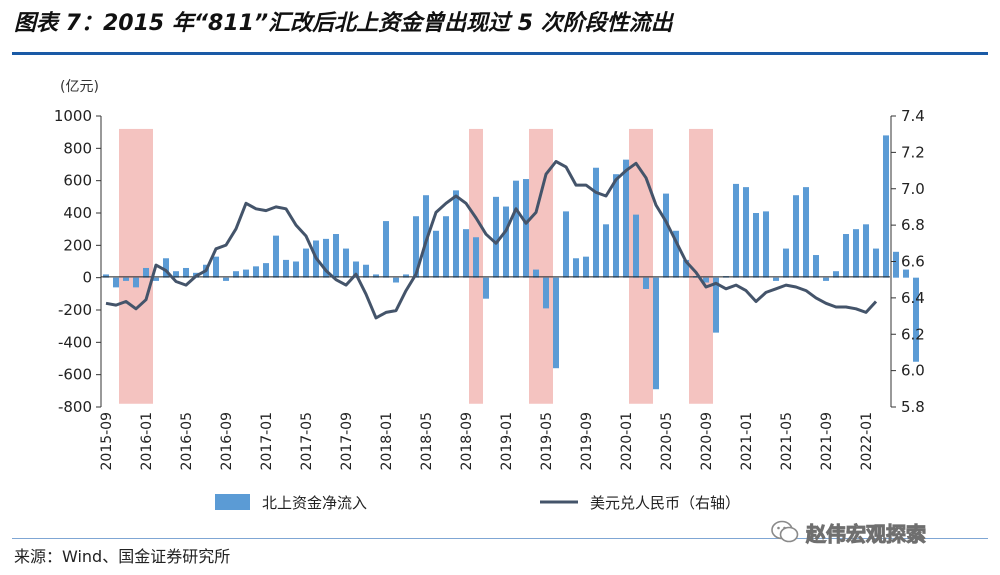 The width and height of the screenshot is (1000, 575). What do you see at coordinates (627, 441) in the screenshot?
I see `x-tick-label: 2020-01` at bounding box center [627, 441].